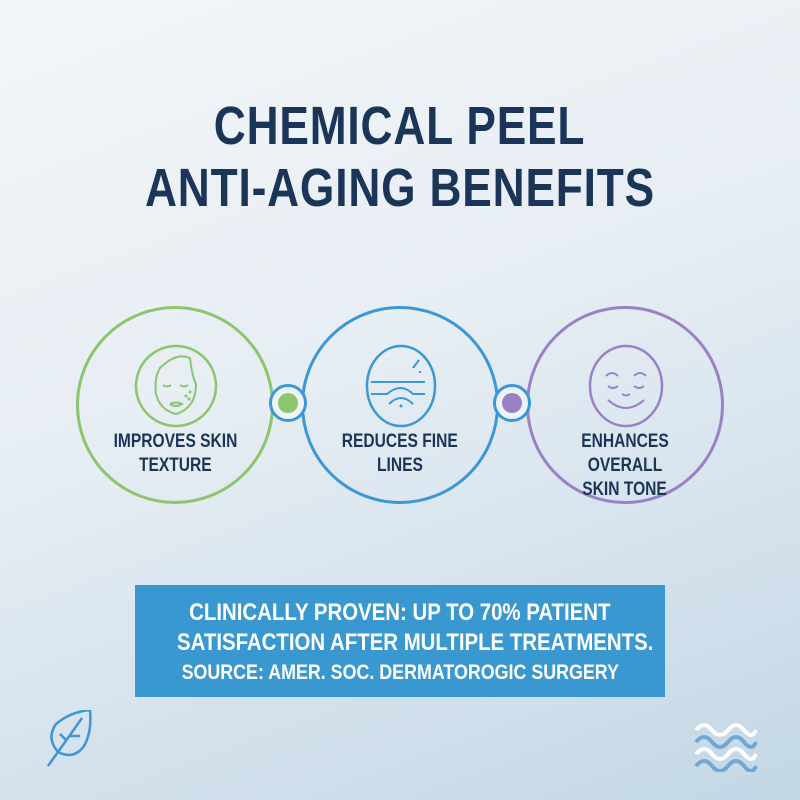 The width and height of the screenshot is (800, 800). I want to click on callout-source: SOURCE: AMER. SOC. DERMATOROGIC SURGERY, so click(400, 672).